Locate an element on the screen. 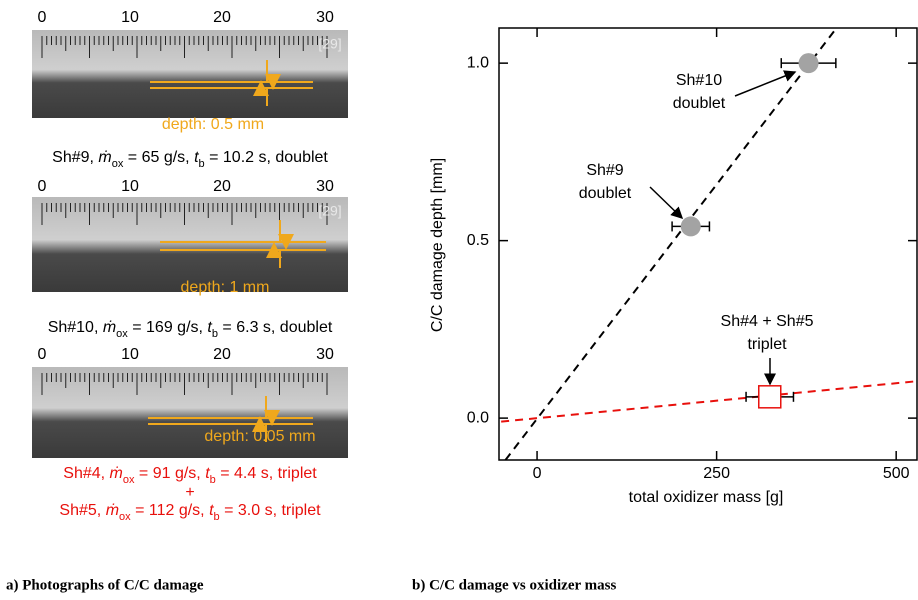 This screenshot has height=600, width=918. annotation: Sh#10 is located at coordinates (699, 80).